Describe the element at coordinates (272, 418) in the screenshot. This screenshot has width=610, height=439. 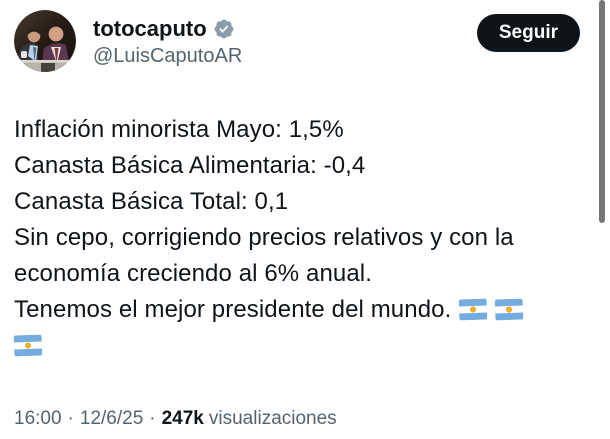
I see `views-label: visualizaciones` at that location.